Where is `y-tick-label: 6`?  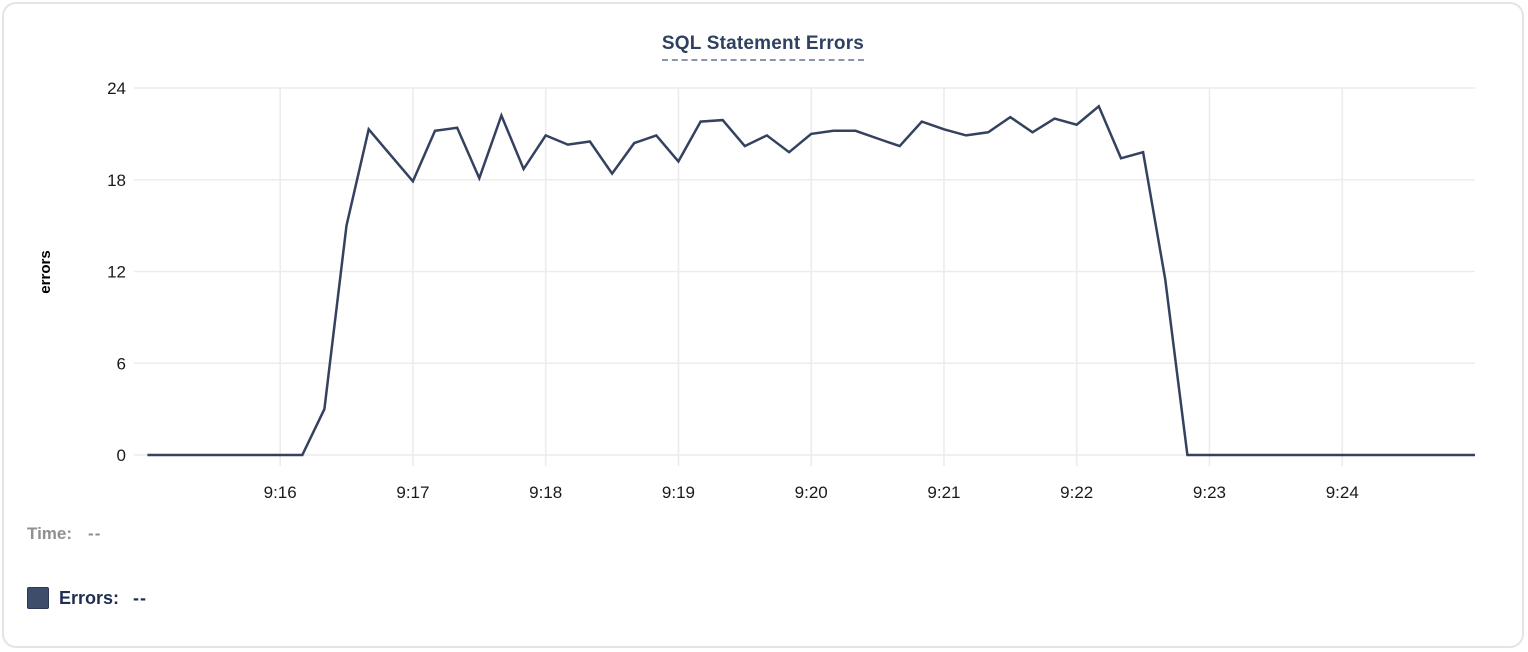
y-tick-label: 6 is located at coordinates (121, 363).